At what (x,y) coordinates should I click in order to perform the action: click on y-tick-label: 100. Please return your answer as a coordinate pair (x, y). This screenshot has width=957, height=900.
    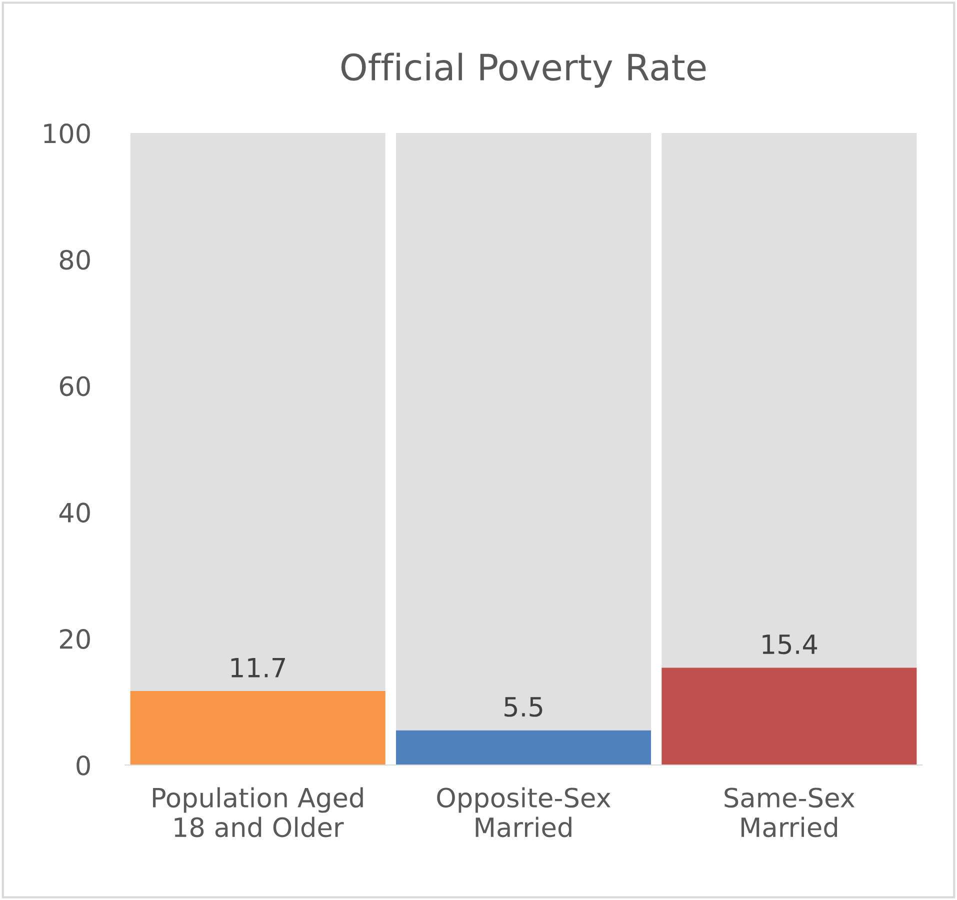
    Looking at the image, I should click on (67, 133).